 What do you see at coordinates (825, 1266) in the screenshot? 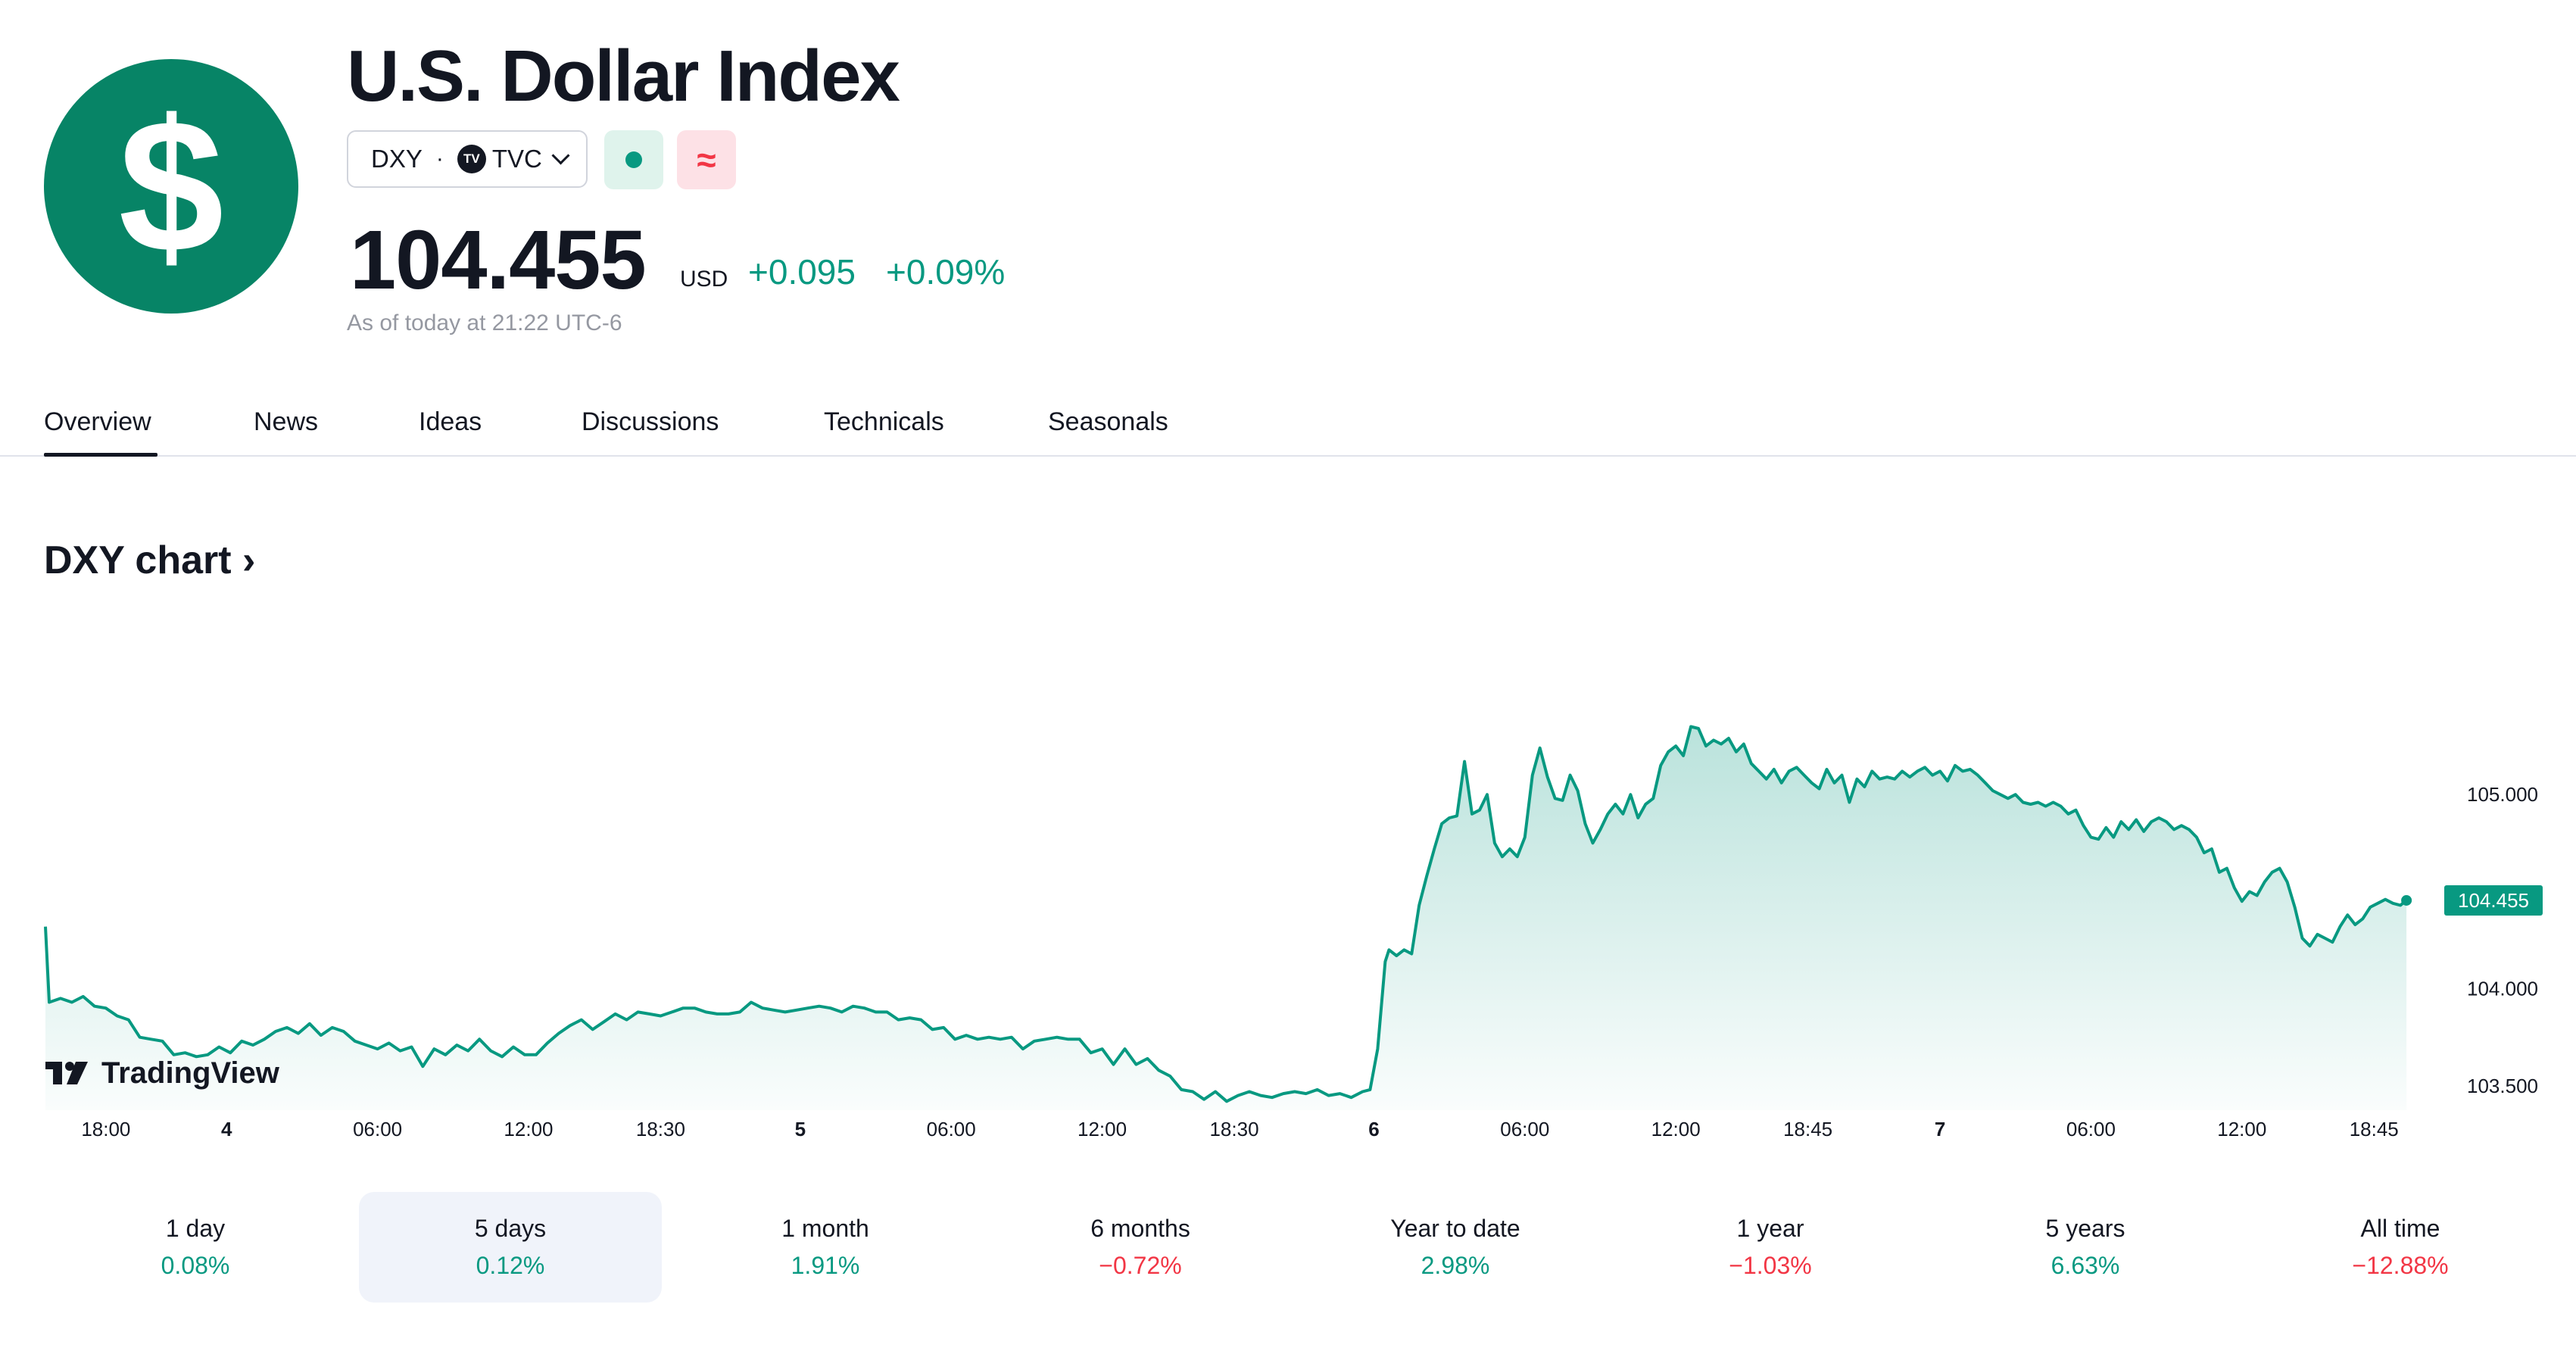
I see `period-change-value: 1.91%` at bounding box center [825, 1266].